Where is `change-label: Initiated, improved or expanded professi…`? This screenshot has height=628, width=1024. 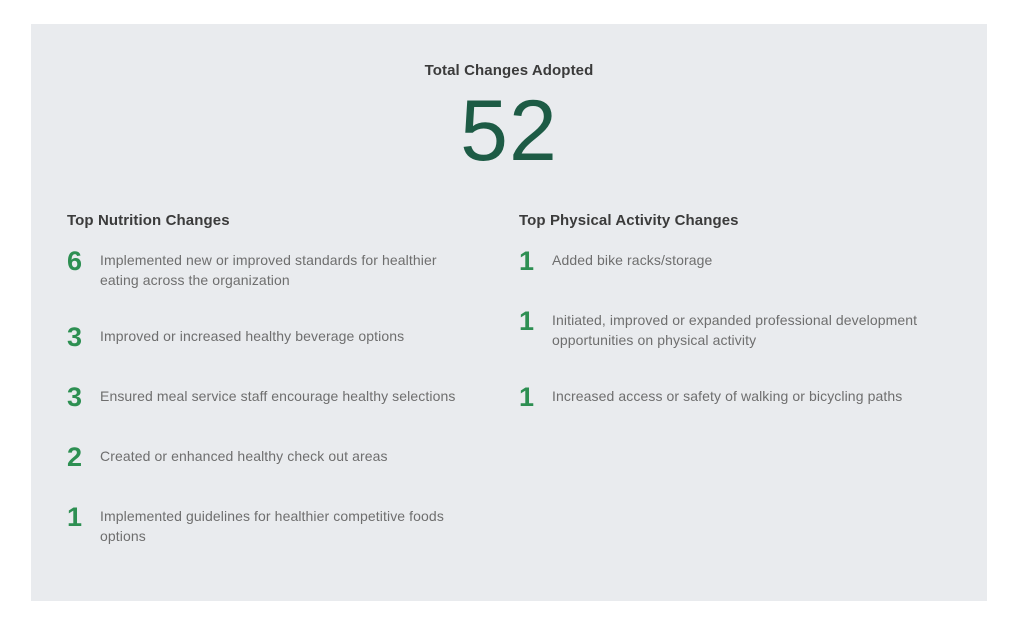
change-label: Initiated, improved or expanded professi… is located at coordinates (735, 330).